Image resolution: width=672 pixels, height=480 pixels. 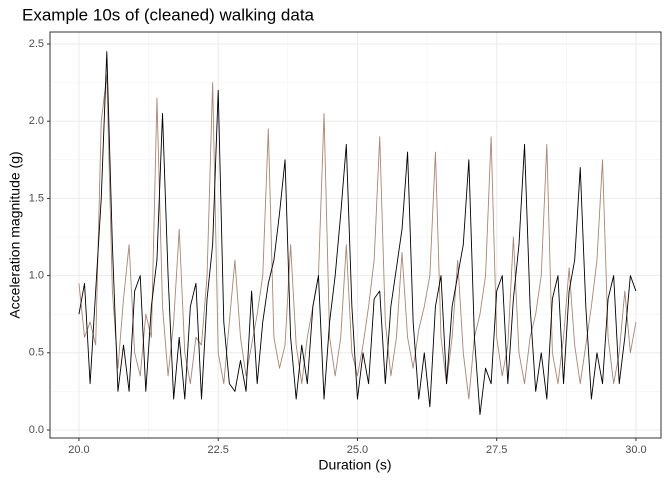 I want to click on chart-title: Example 10s of (cleaned) walking data, so click(x=168, y=14).